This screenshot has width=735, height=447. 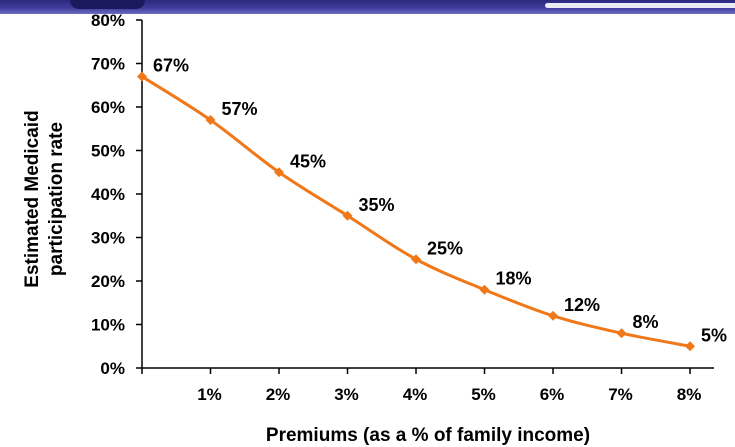 I want to click on data-label: 25%, so click(x=445, y=248).